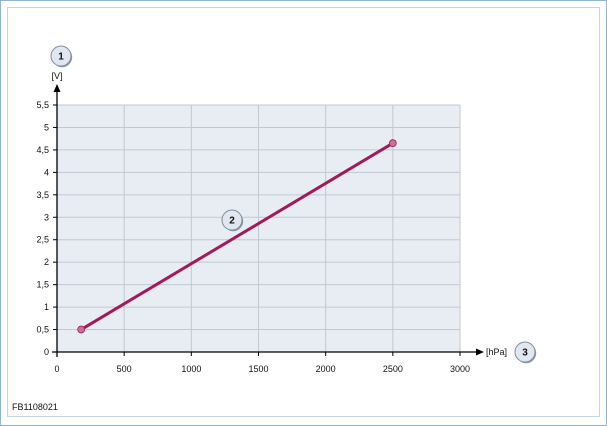 Image resolution: width=607 pixels, height=426 pixels. What do you see at coordinates (326, 369) in the screenshot?
I see `x-tick-label-4: 2000` at bounding box center [326, 369].